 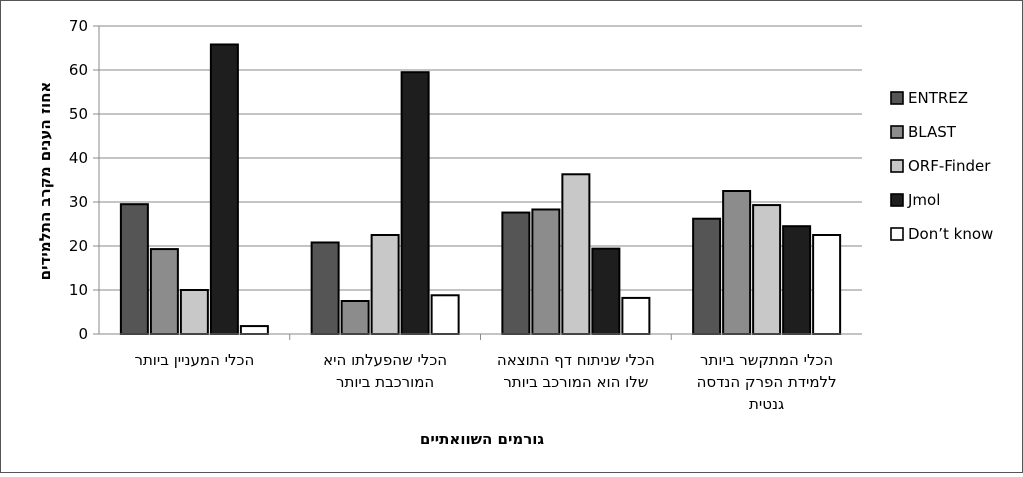 I want to click on x-category-label: הכלי המעניין ביותר, so click(x=194, y=360).